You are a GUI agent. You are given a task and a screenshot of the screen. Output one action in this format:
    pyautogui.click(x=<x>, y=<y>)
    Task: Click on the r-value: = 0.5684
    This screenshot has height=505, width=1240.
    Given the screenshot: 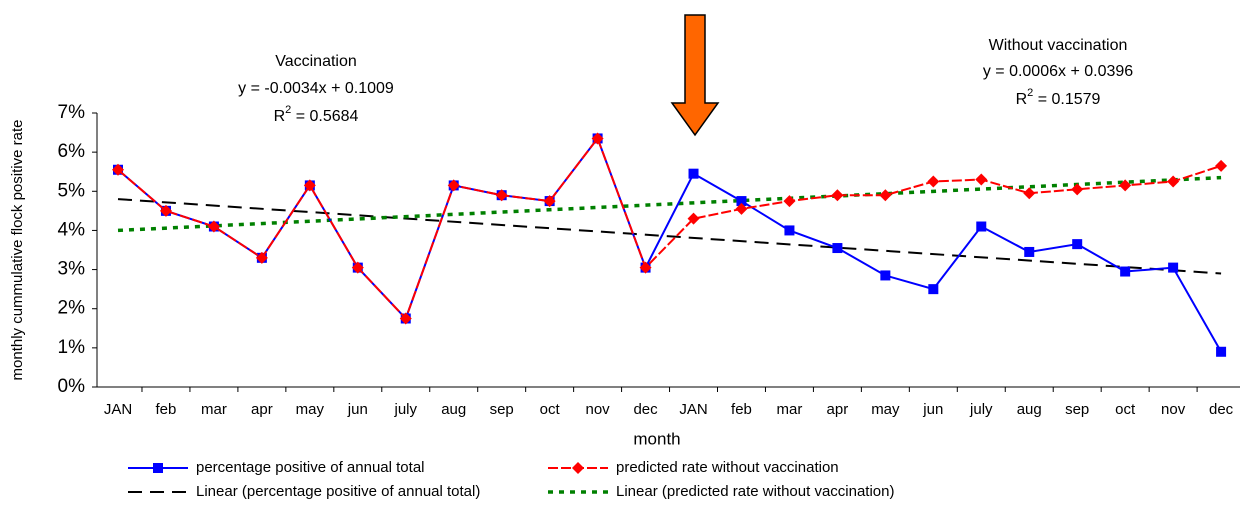 What is the action you would take?
    pyautogui.click(x=324, y=116)
    